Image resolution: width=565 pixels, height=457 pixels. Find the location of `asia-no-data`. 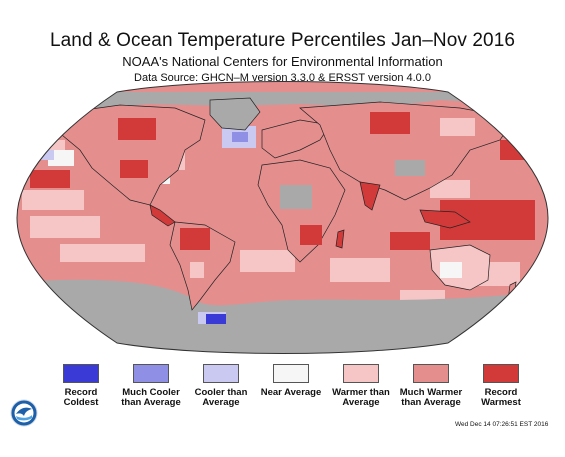

asia-no-data is located at coordinates (410, 168).